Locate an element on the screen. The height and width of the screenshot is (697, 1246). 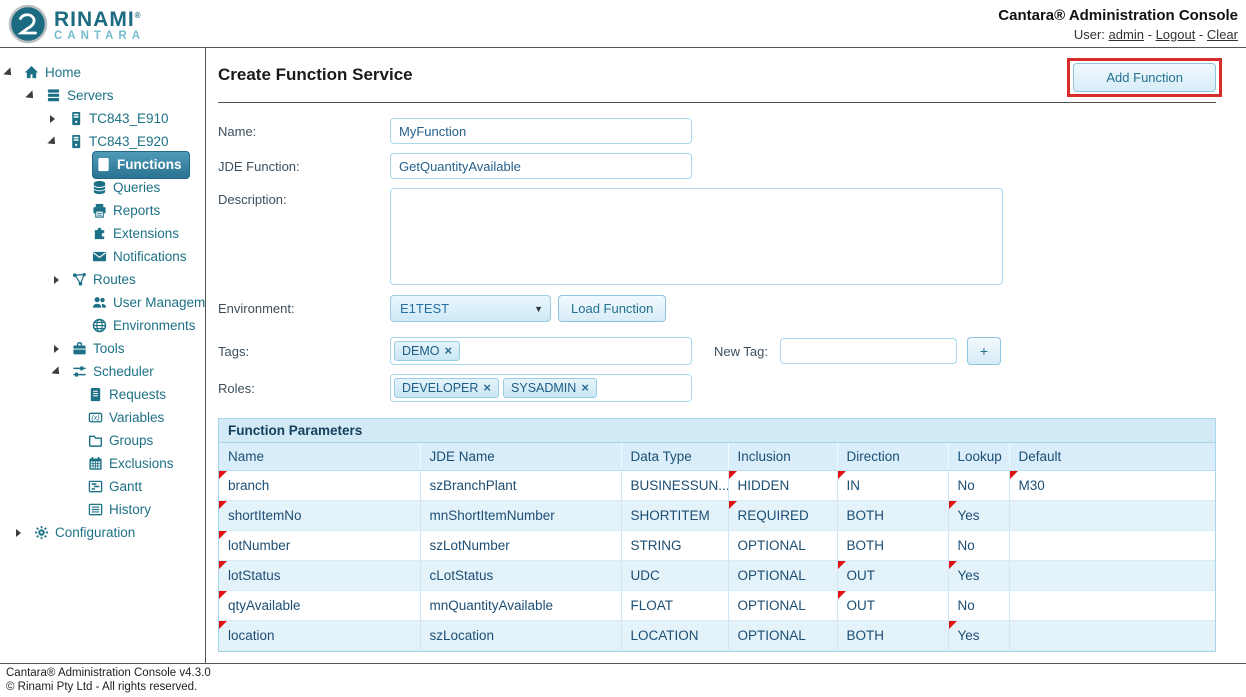
sidebar-item-tc843-e910: TC843_E910 is located at coordinates (127, 118).